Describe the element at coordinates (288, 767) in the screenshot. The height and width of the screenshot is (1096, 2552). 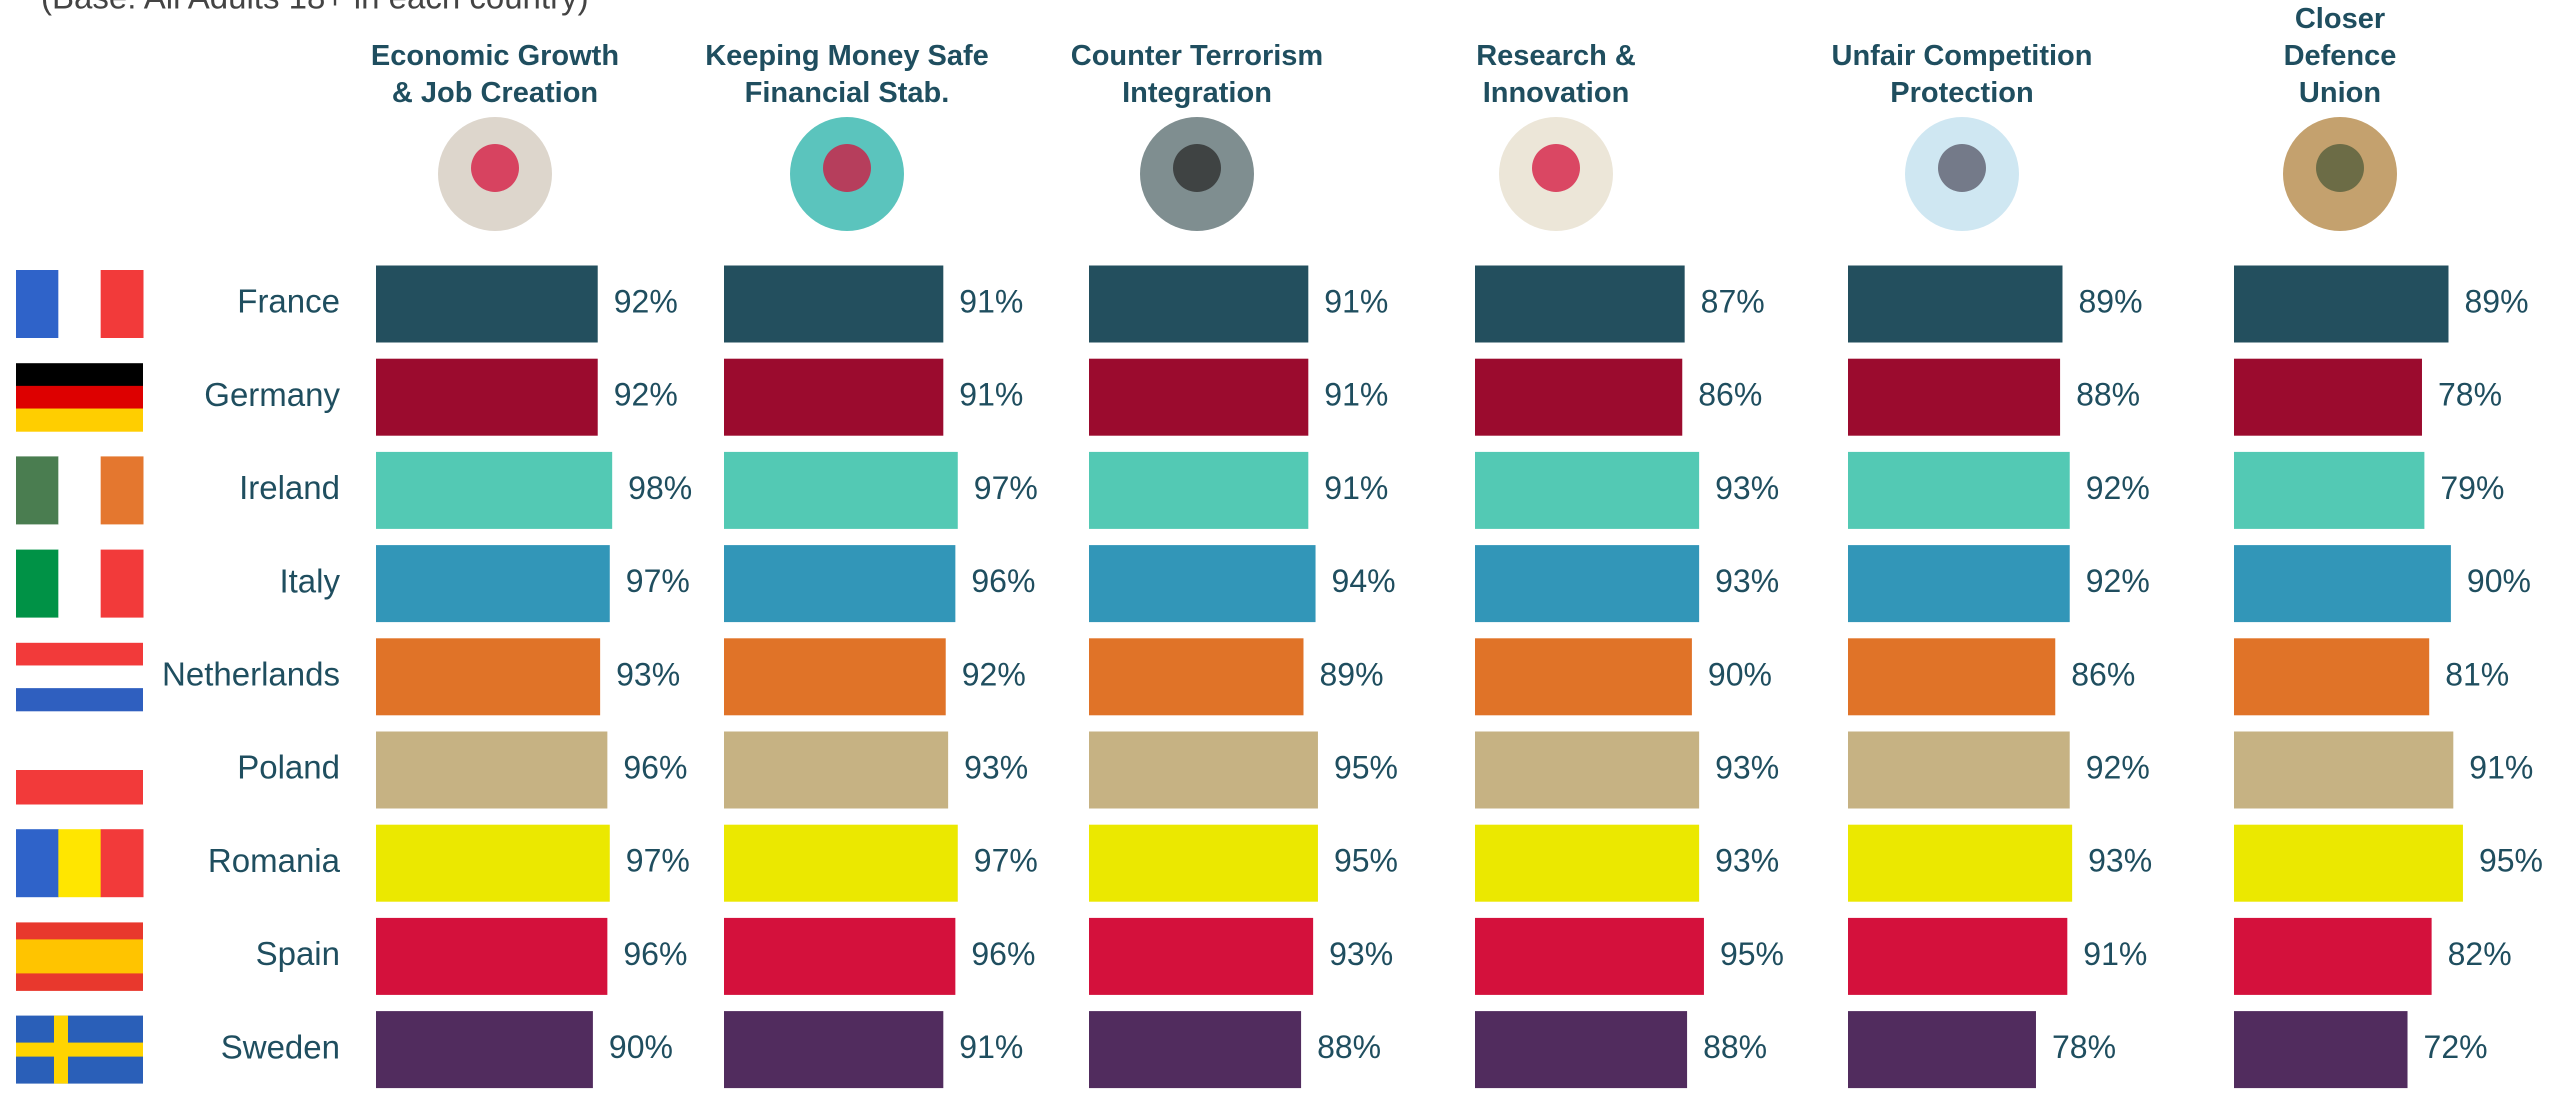
I see `category-label: Poland` at that location.